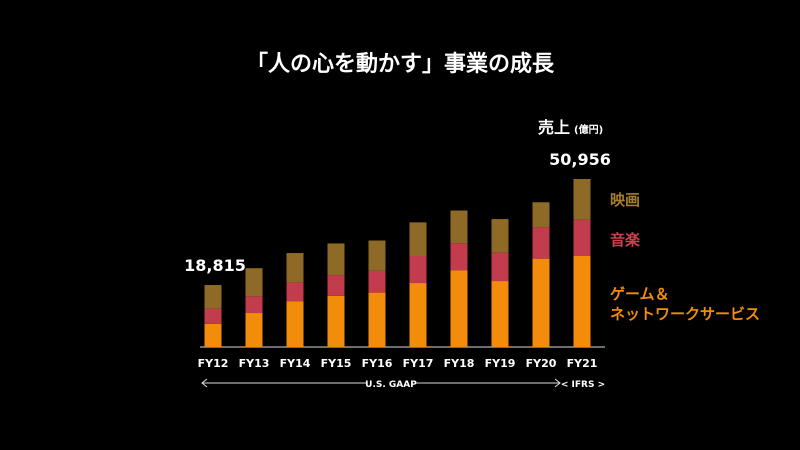 This screenshot has width=800, height=450. I want to click on bar-music-fy20, so click(541, 243).